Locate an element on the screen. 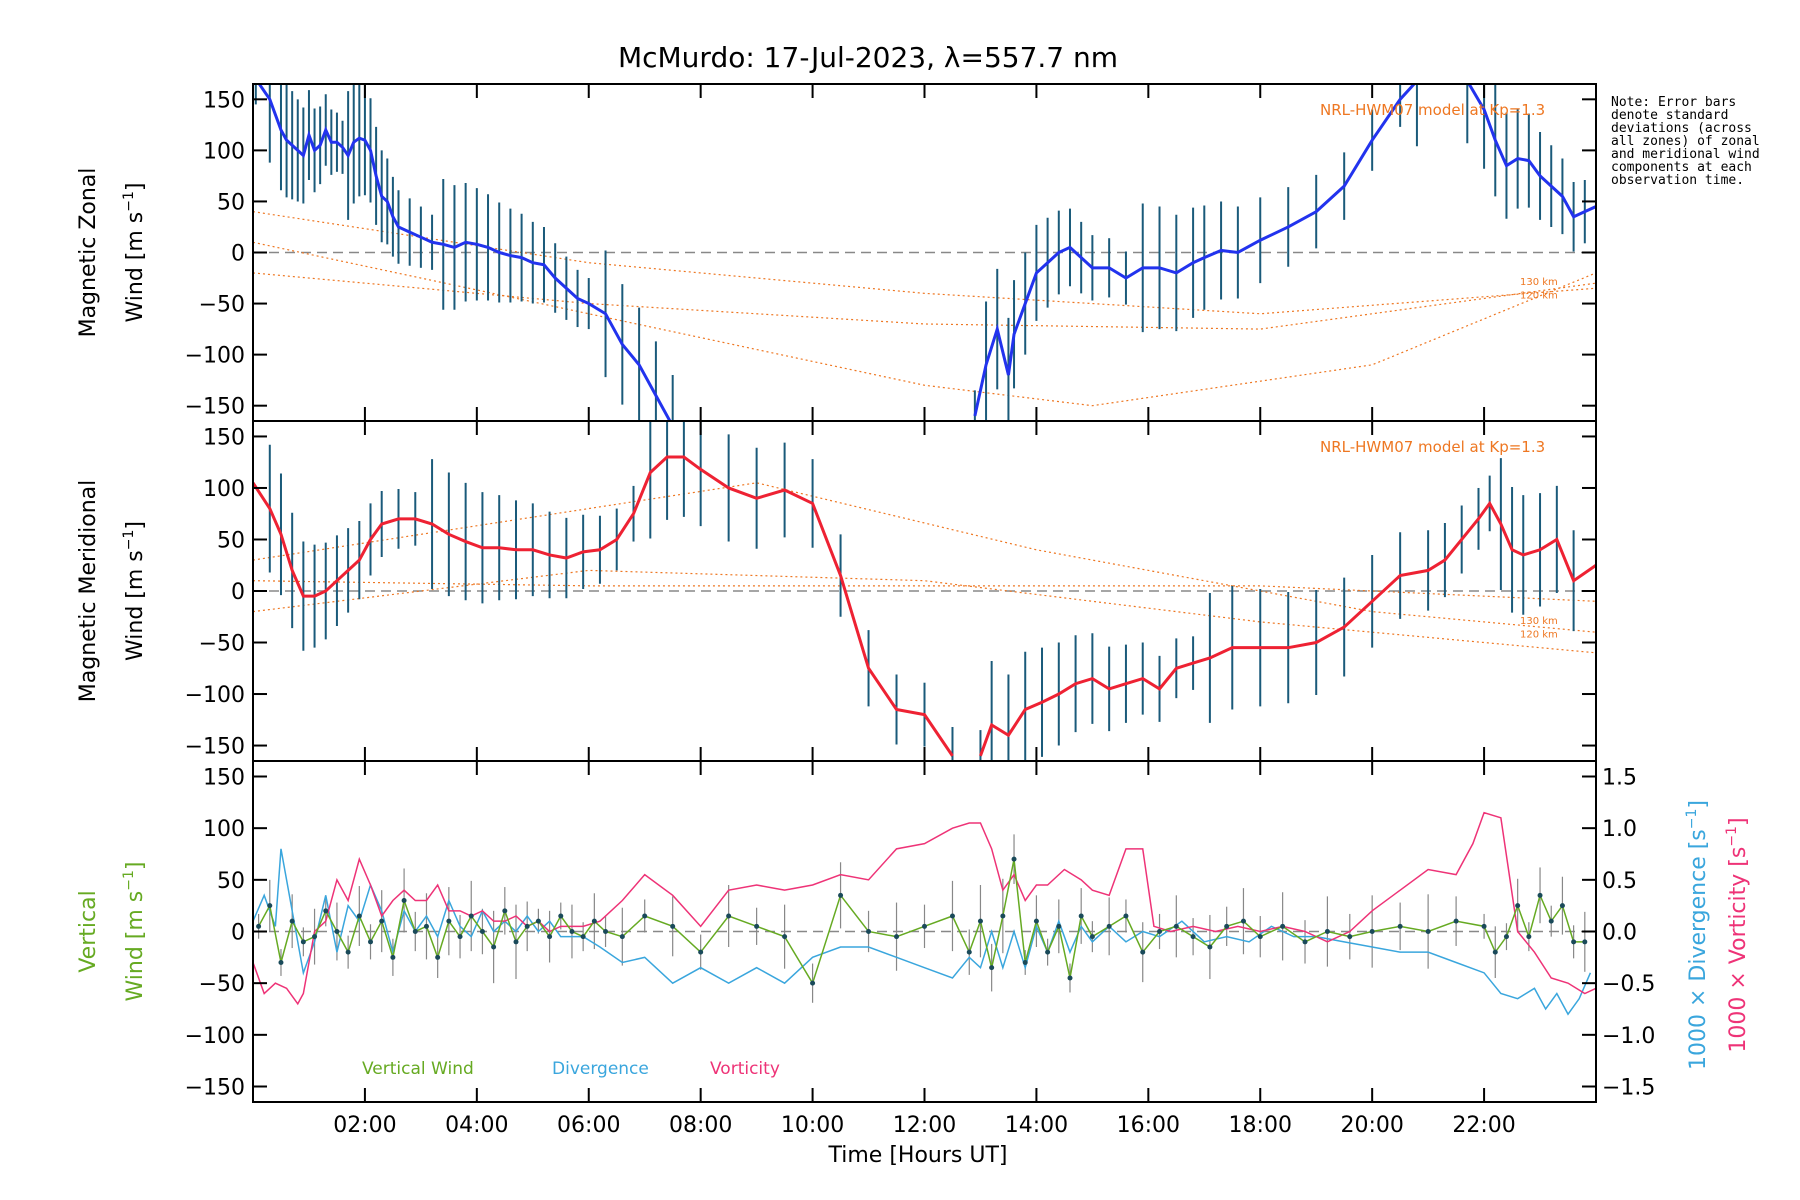 This screenshot has width=1800, height=1200. y-tick-label: 100 is located at coordinates (224, 489).